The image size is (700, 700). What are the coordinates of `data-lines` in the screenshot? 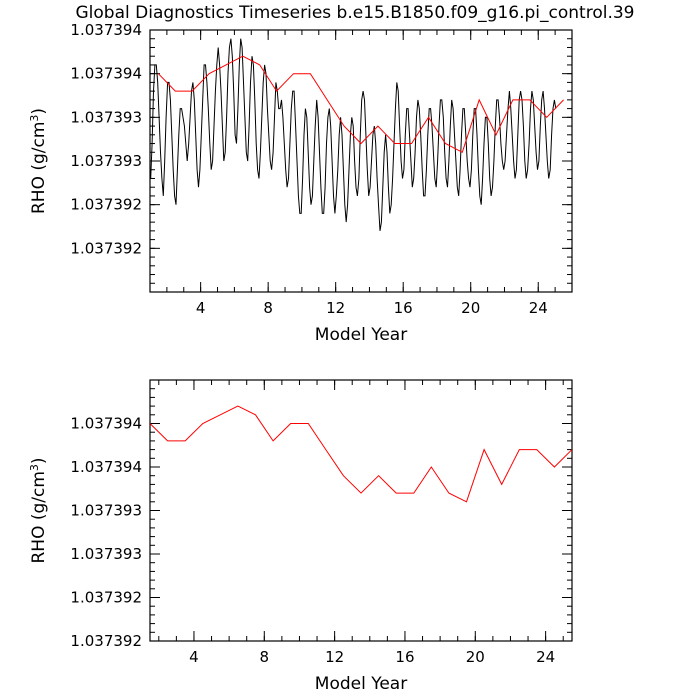 It's located at (361, 454).